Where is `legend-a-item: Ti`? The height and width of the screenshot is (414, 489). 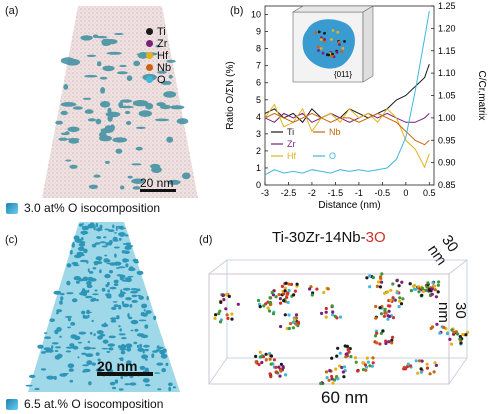
legend-a-item: Ti is located at coordinates (158, 32).